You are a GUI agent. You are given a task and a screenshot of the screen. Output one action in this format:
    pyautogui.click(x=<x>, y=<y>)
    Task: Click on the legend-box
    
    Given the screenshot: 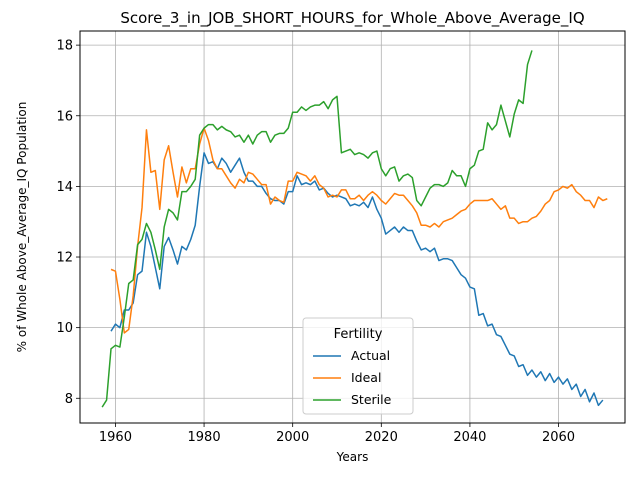 What is the action you would take?
    pyautogui.click(x=358, y=366)
    